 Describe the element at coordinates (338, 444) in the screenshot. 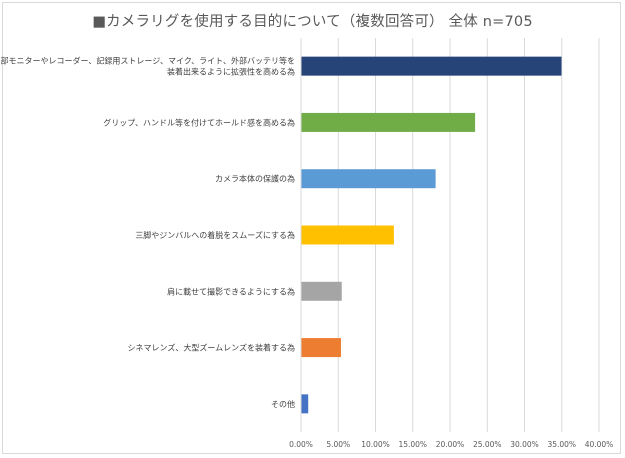

I see `x-tick-label: 5.00%` at that location.